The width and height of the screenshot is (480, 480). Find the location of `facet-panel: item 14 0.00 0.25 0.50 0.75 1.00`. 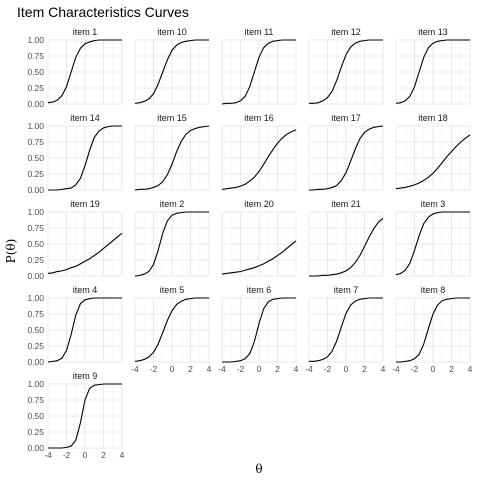

facet-panel: item 14 0.00 0.25 0.50 0.75 1.00 is located at coordinates (75, 154).